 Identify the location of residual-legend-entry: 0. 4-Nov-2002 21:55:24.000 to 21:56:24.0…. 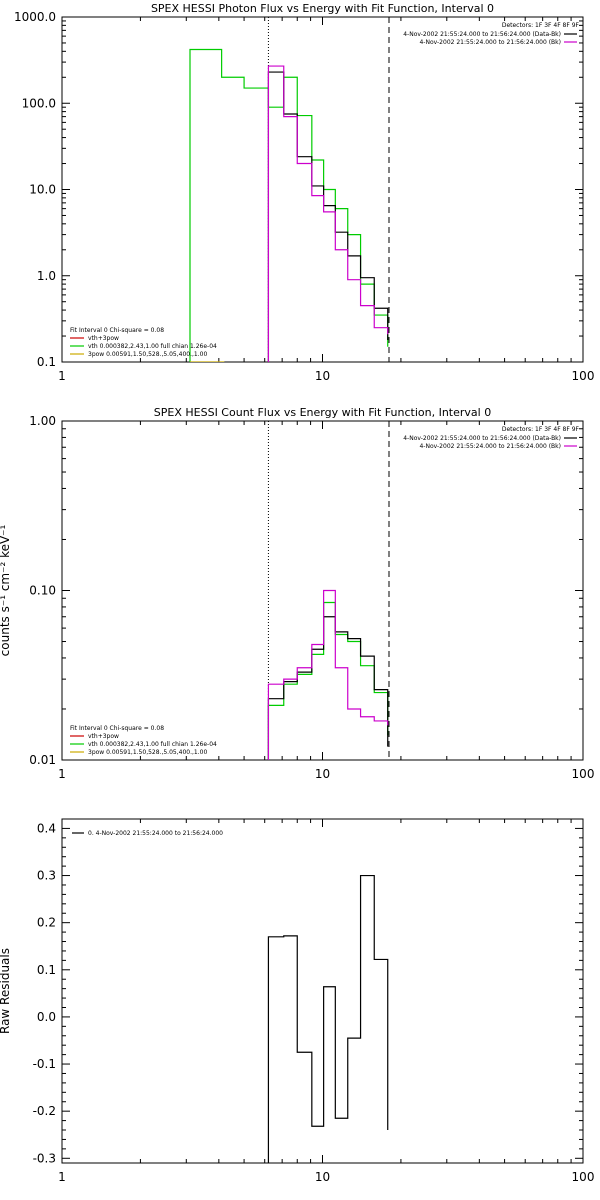
(155, 833).